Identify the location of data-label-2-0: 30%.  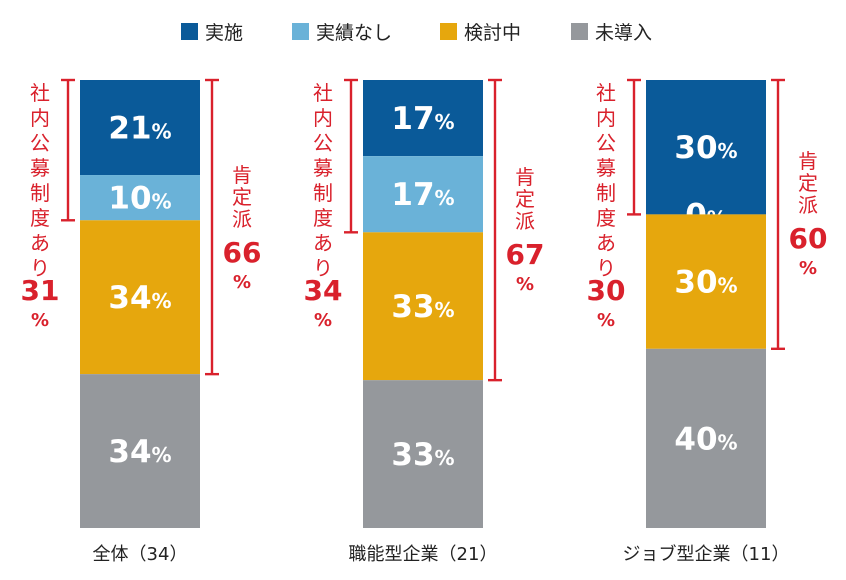
(705, 148).